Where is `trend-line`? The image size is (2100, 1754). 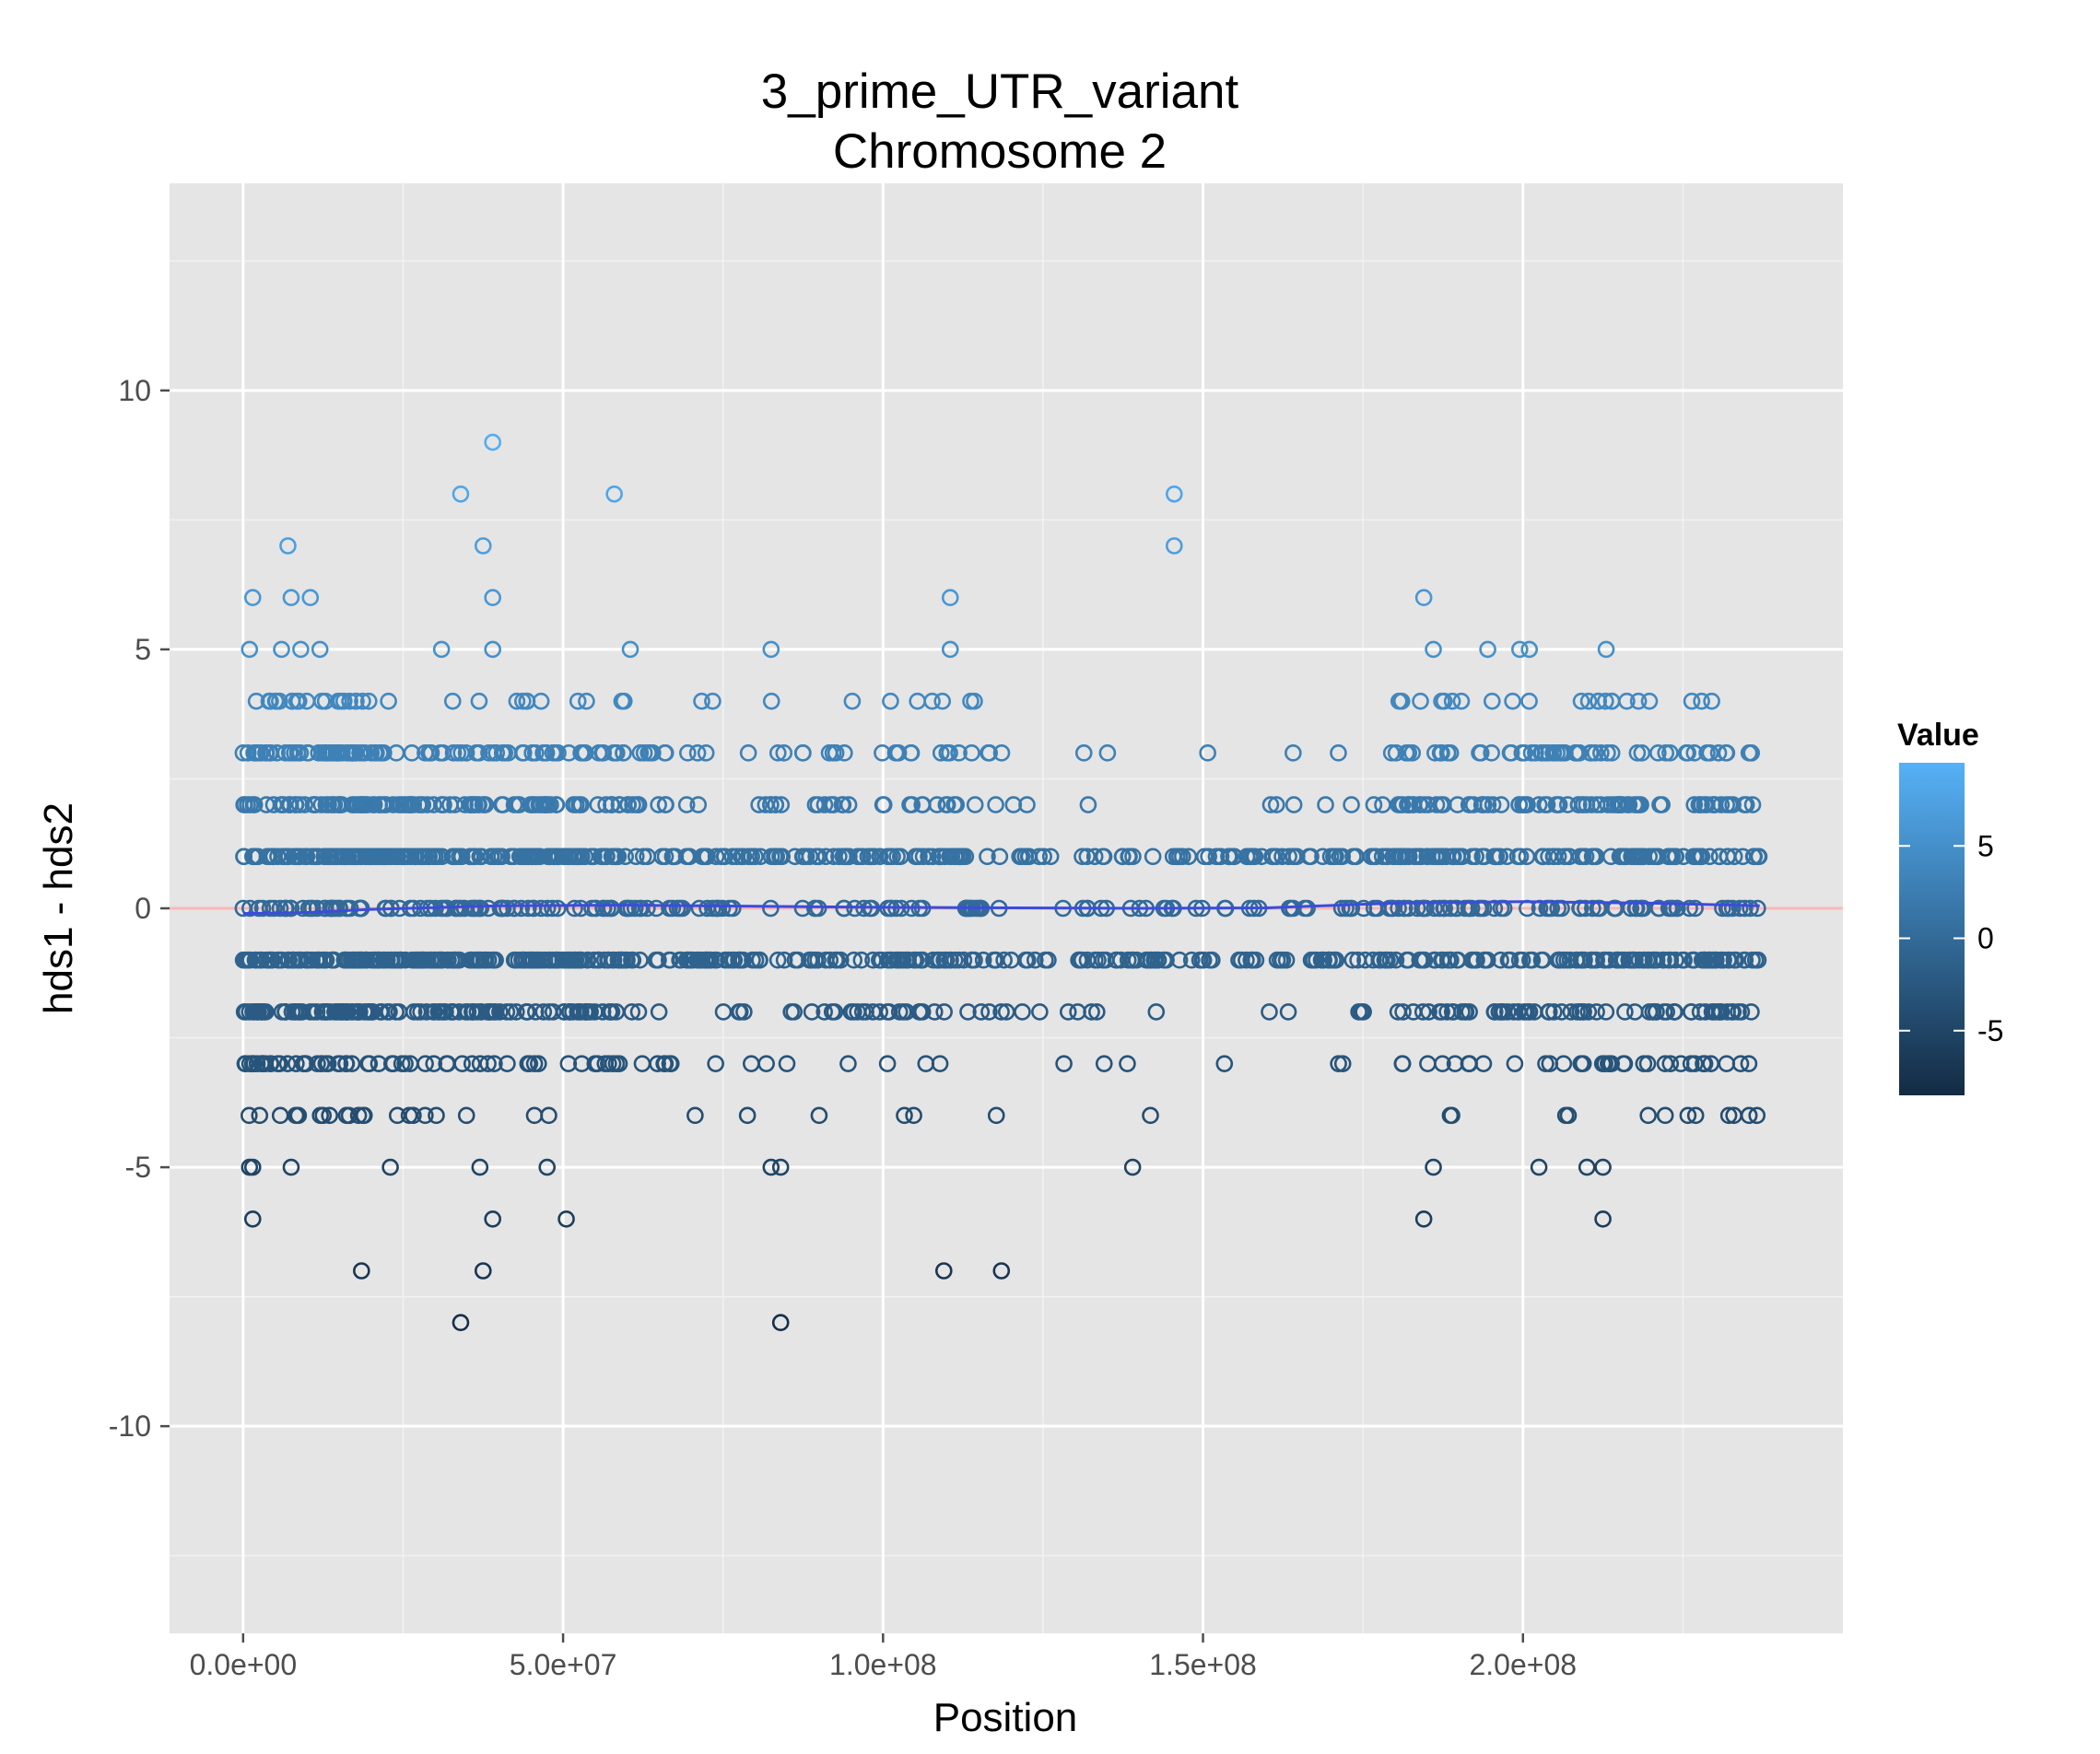 trend-line is located at coordinates (1001, 908).